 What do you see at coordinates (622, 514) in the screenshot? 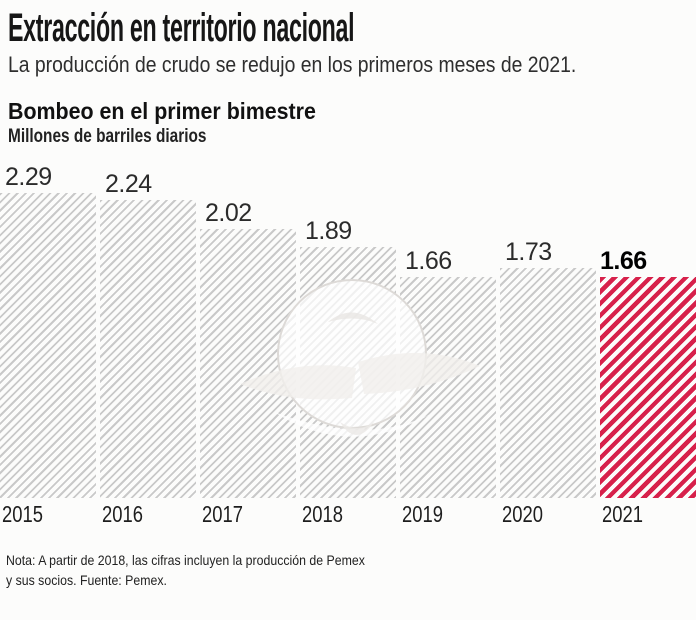
I see `axis-label-2021: 2021` at bounding box center [622, 514].